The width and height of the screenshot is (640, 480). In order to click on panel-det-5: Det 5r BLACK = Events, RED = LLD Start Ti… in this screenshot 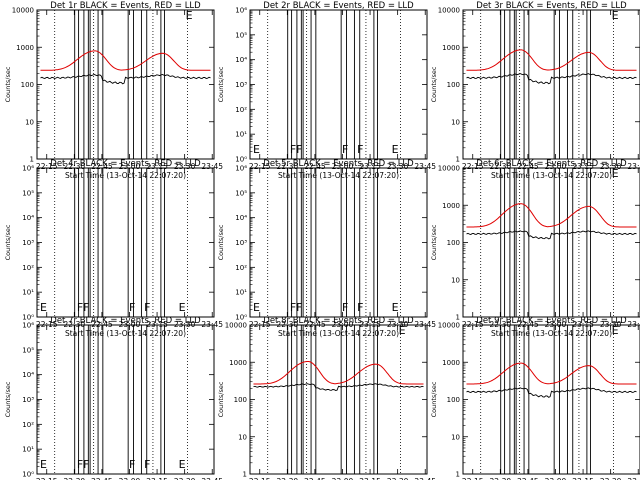, I will do `click(326, 248)`.